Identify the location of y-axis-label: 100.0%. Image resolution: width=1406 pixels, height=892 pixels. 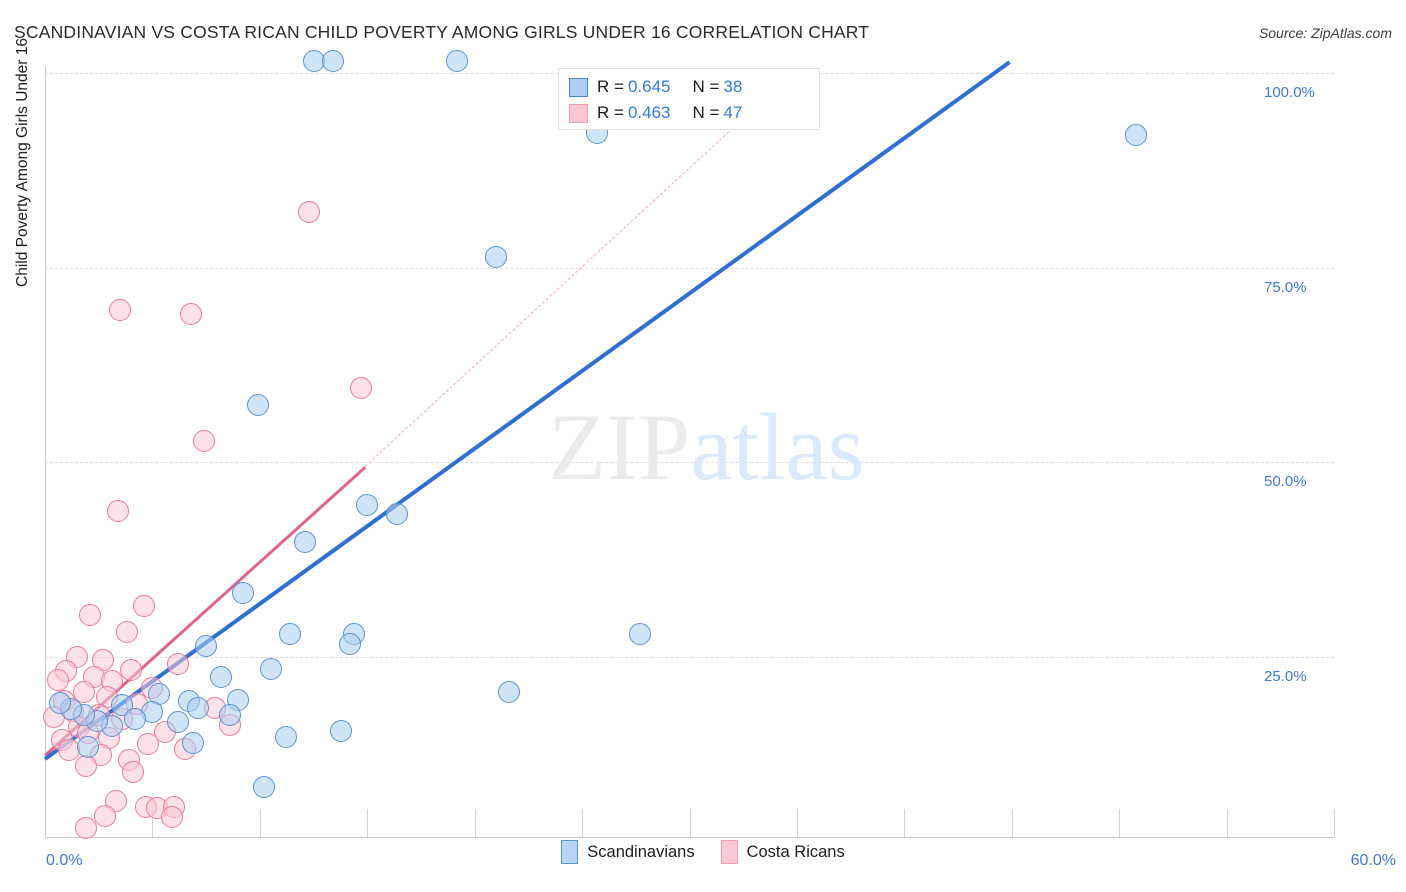
(1289, 92).